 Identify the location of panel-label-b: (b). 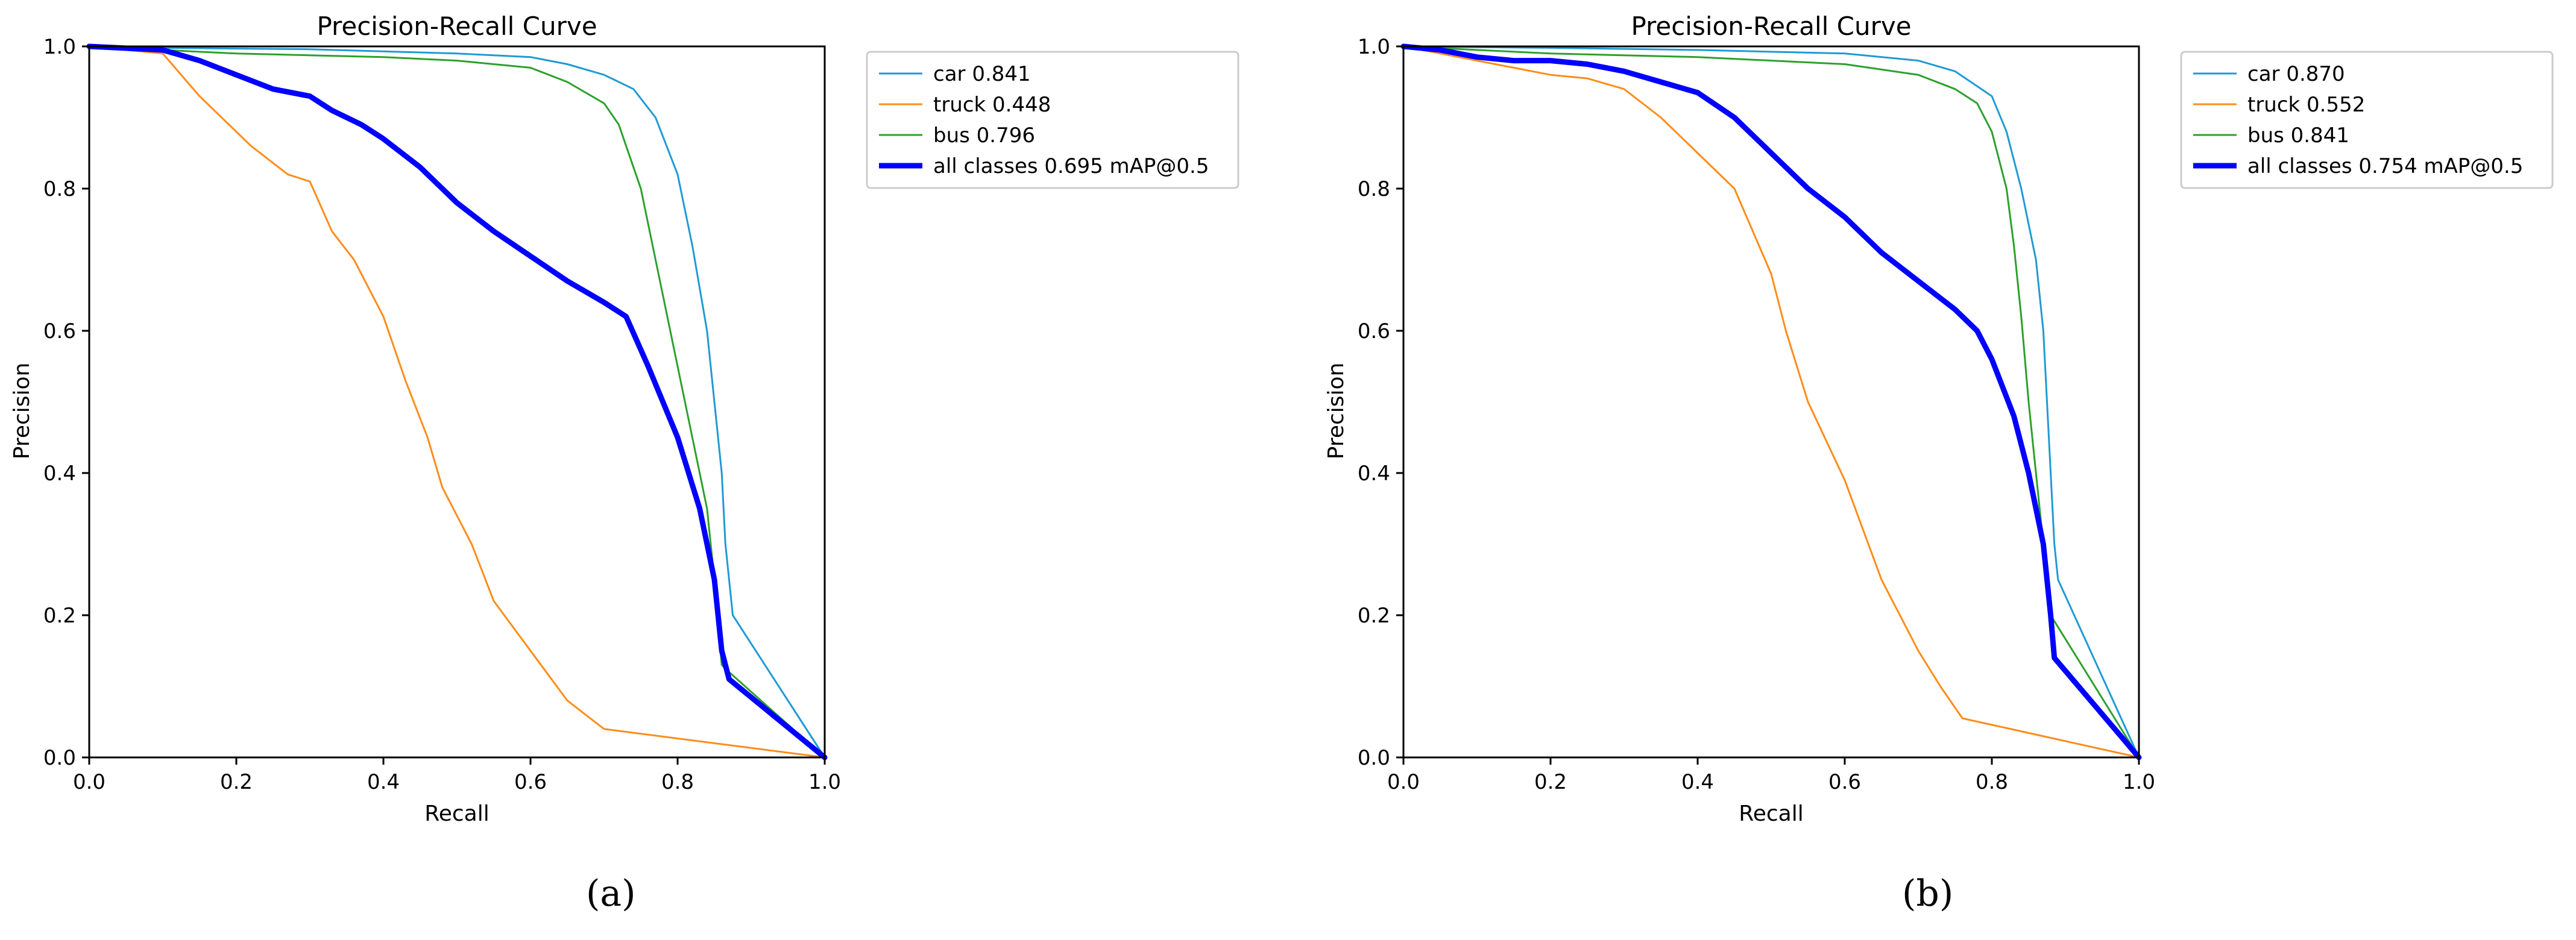
(1928, 894).